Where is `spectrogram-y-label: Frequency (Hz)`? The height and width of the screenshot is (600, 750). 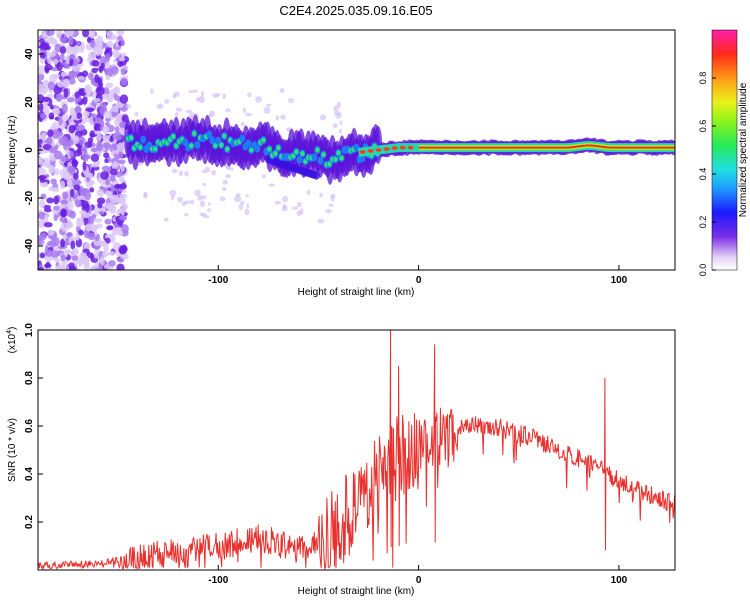 spectrogram-y-label: Frequency (Hz) is located at coordinates (12, 150).